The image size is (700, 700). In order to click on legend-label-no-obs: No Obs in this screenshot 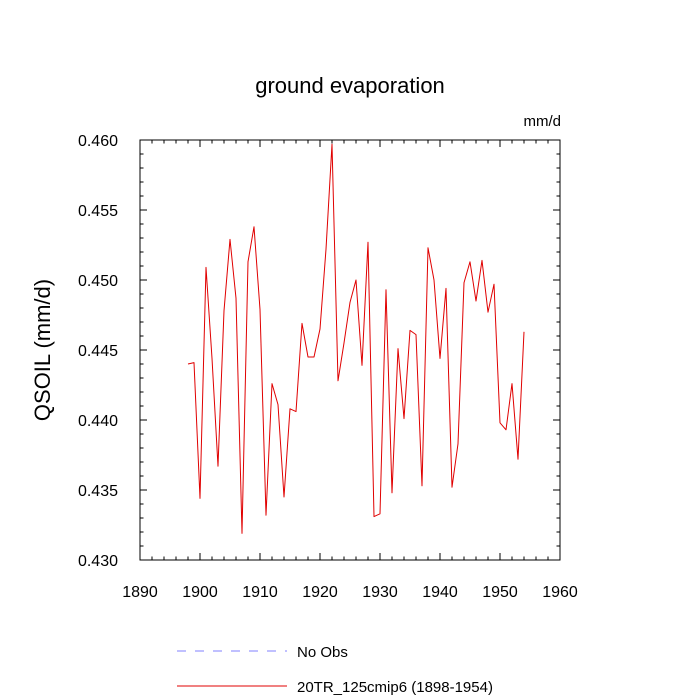, I will do `click(322, 652)`.